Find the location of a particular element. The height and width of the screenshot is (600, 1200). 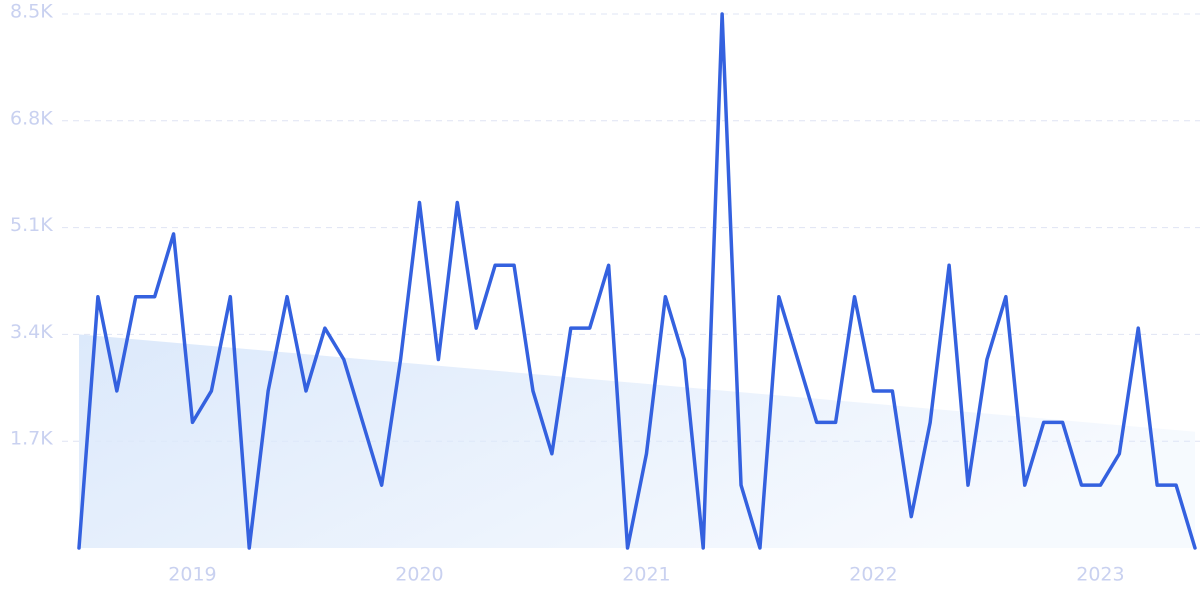

x-tick-label: 2022 is located at coordinates (873, 575).